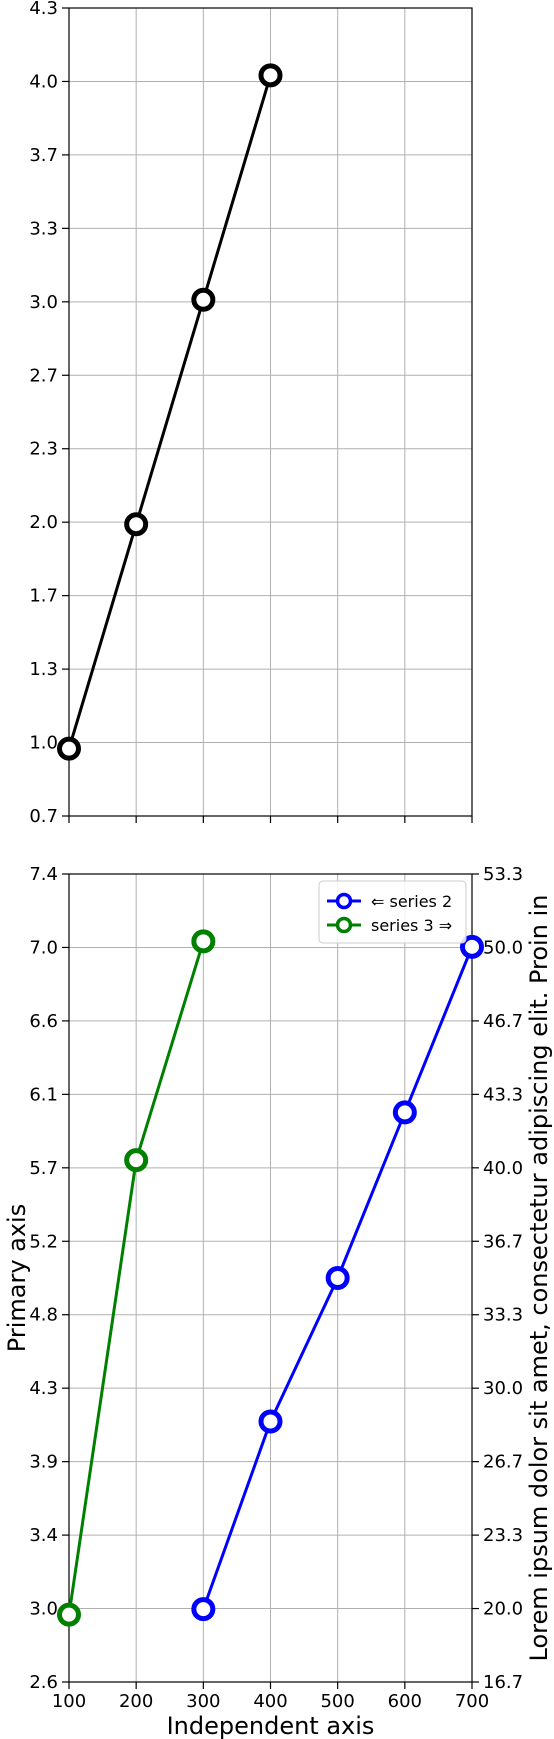 The height and width of the screenshot is (1739, 554). I want to click on y-tick-label: 6.1, so click(43, 1094).